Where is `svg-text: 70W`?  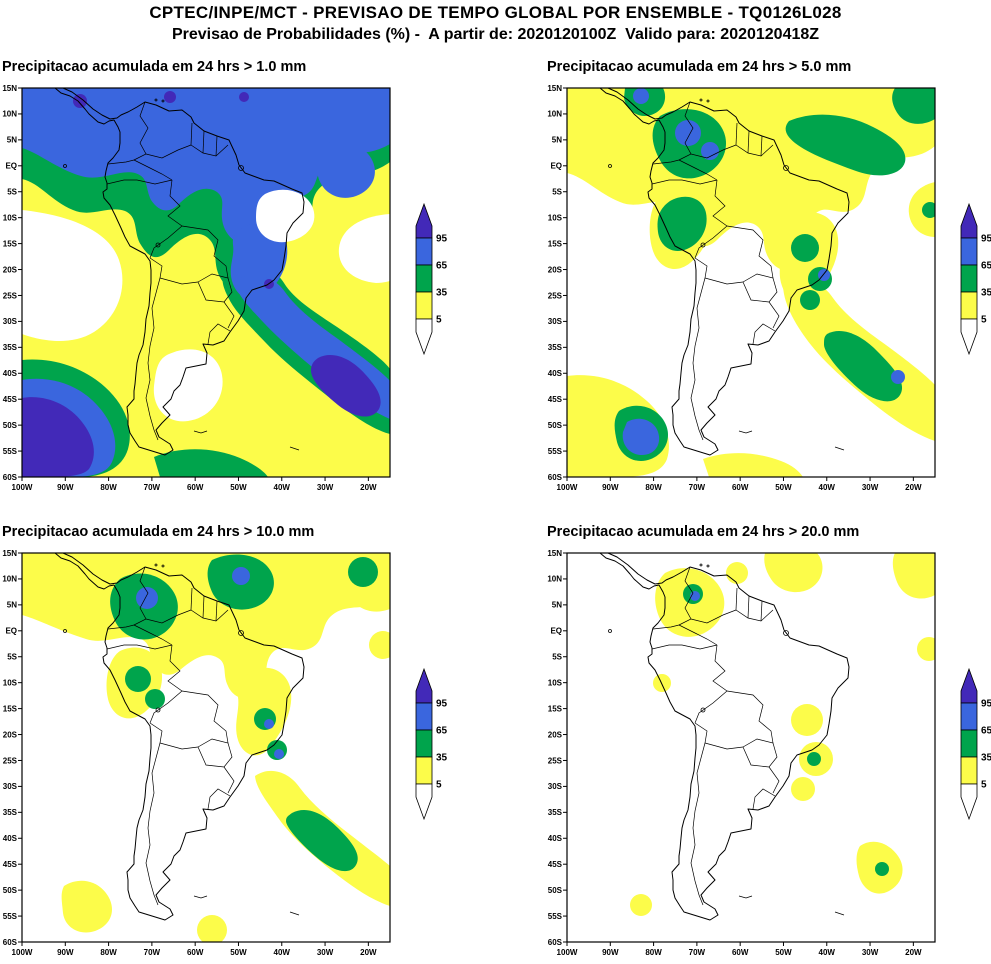 svg-text: 70W is located at coordinates (697, 487).